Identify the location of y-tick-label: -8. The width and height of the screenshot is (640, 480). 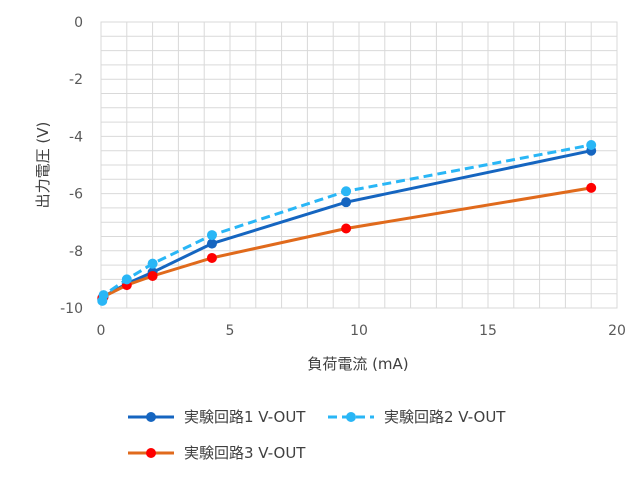
(76, 252).